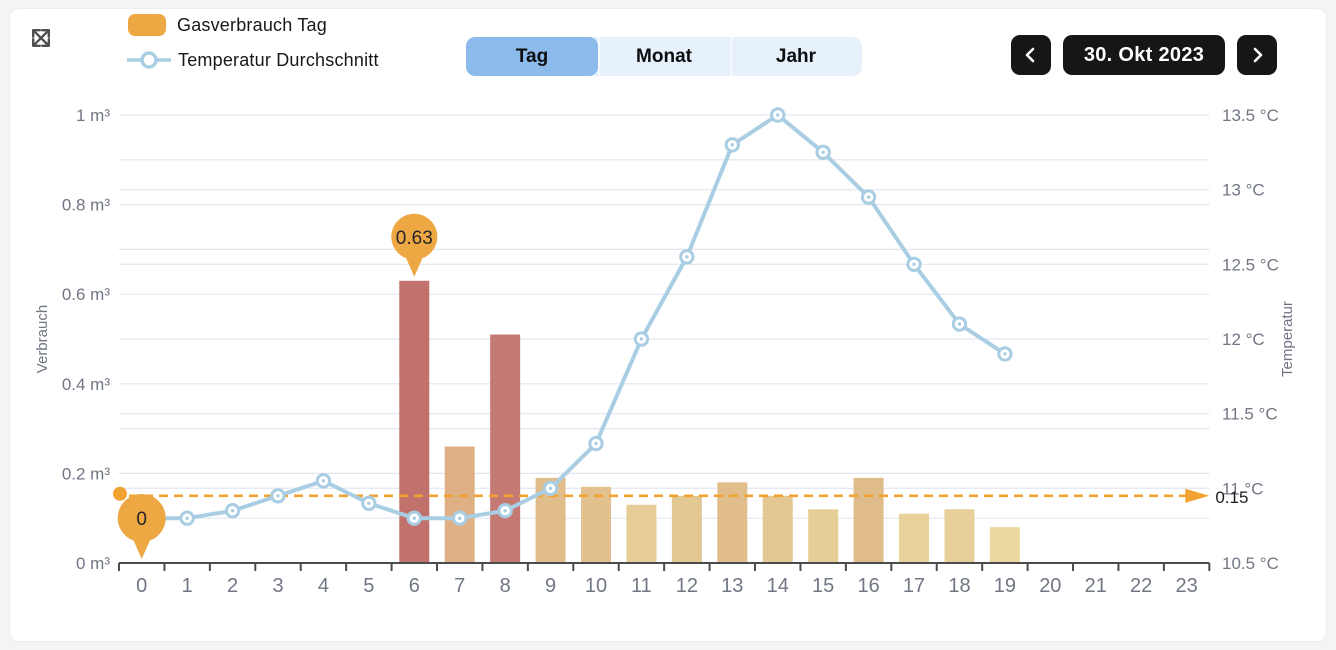 The image size is (1336, 650). I want to click on previous-day-button, so click(1031, 55).